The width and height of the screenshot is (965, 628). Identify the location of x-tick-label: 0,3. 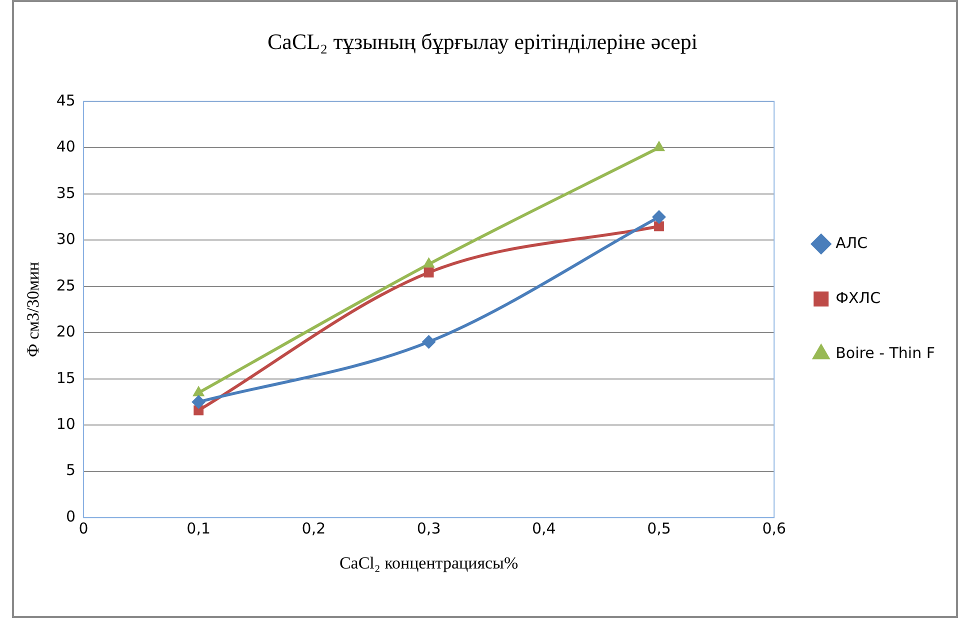
(428, 528).